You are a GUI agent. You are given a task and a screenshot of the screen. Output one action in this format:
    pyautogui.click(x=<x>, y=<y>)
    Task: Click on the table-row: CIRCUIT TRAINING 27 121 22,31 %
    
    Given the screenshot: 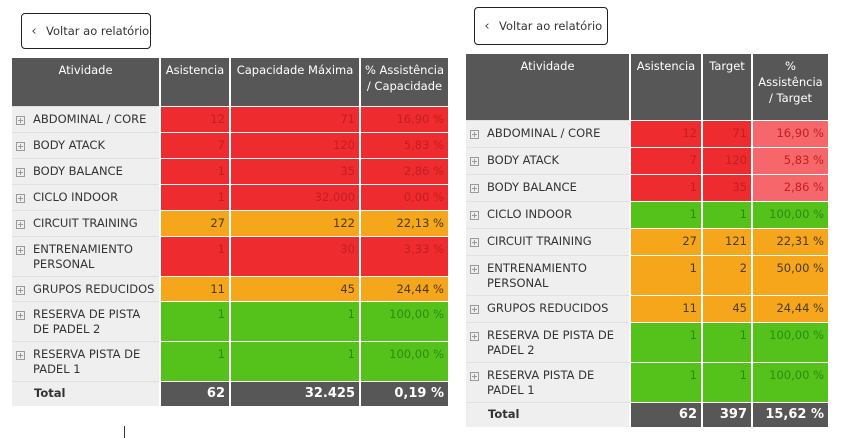 What is the action you would take?
    pyautogui.click(x=647, y=241)
    